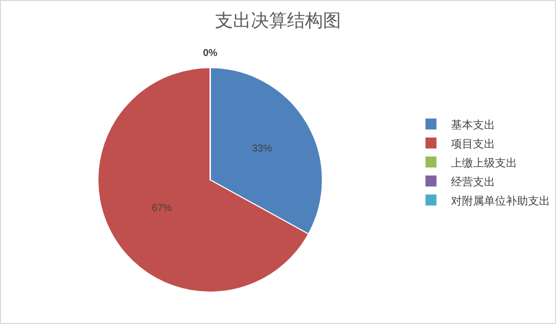  What do you see at coordinates (472, 143) in the screenshot?
I see `legend-label: 项目支出` at bounding box center [472, 143].